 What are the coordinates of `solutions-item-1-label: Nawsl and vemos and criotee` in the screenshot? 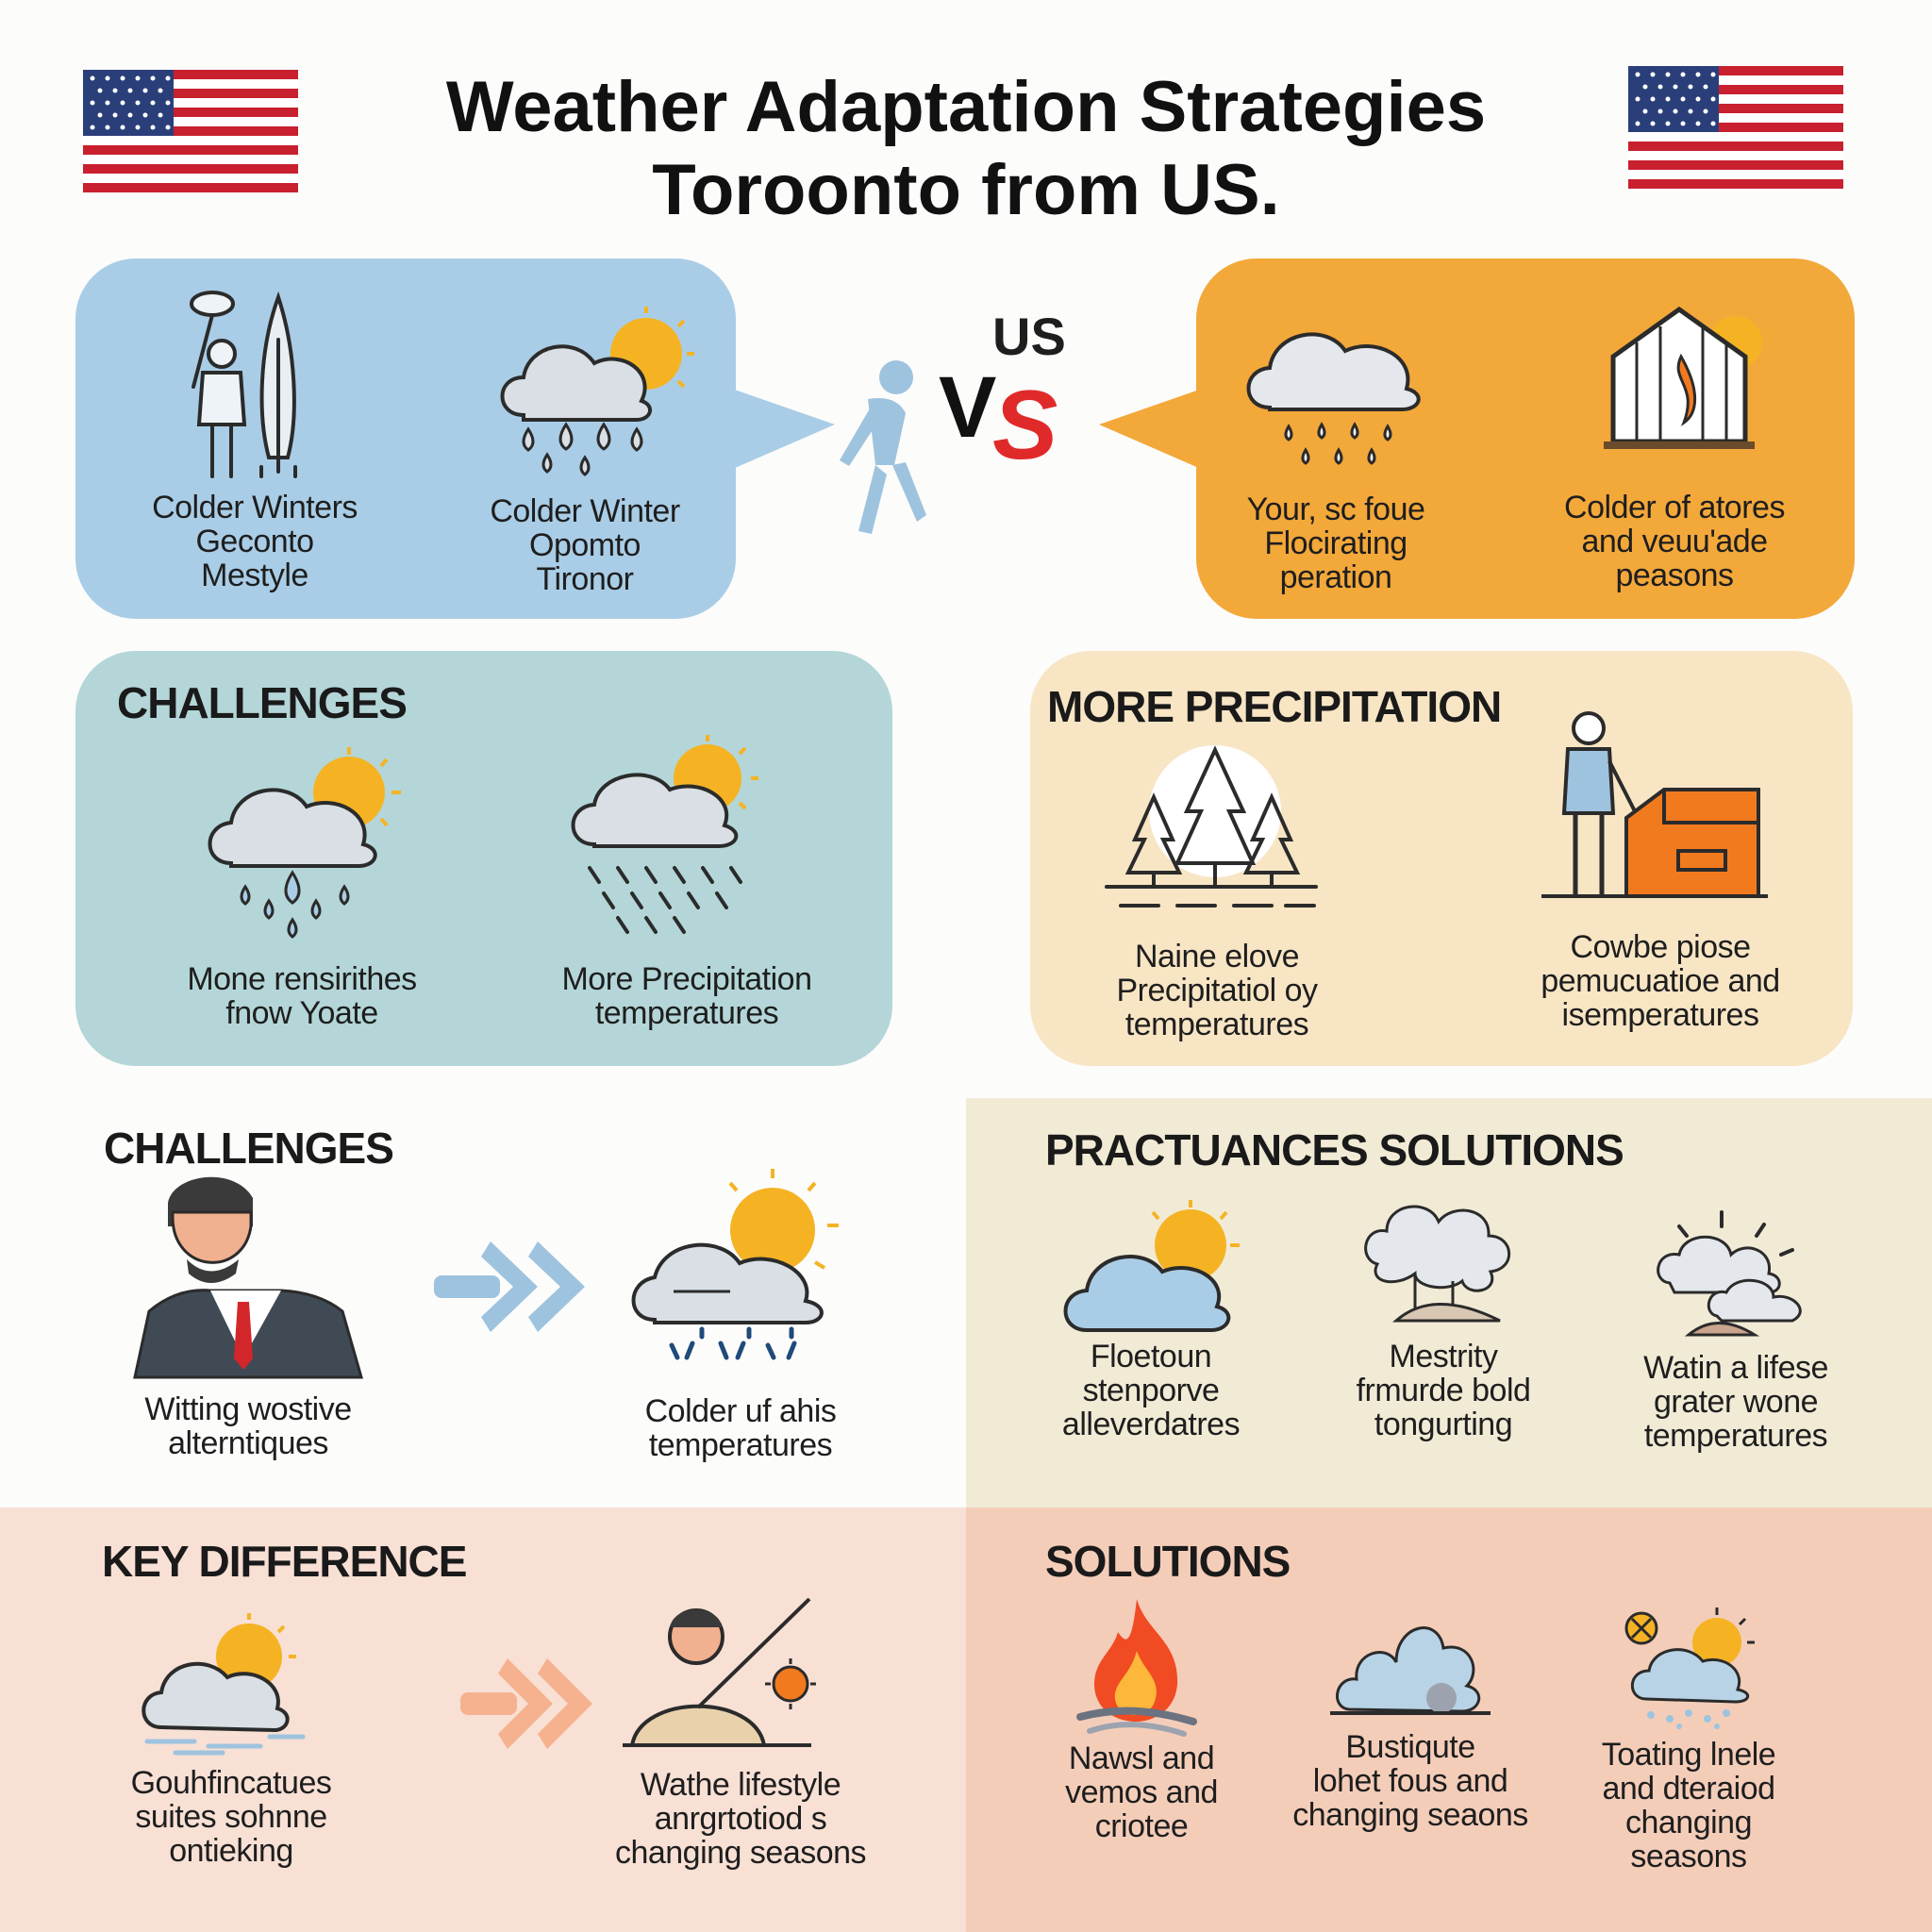 It's located at (1141, 1792).